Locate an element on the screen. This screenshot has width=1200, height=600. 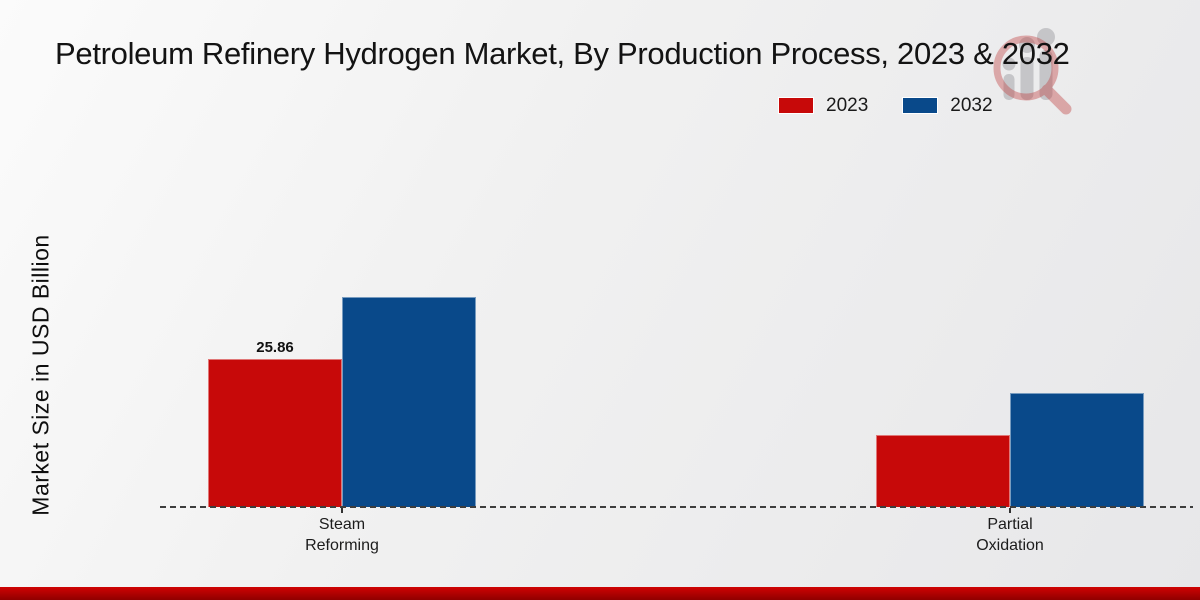
x-axis-baseline is located at coordinates (676, 507).